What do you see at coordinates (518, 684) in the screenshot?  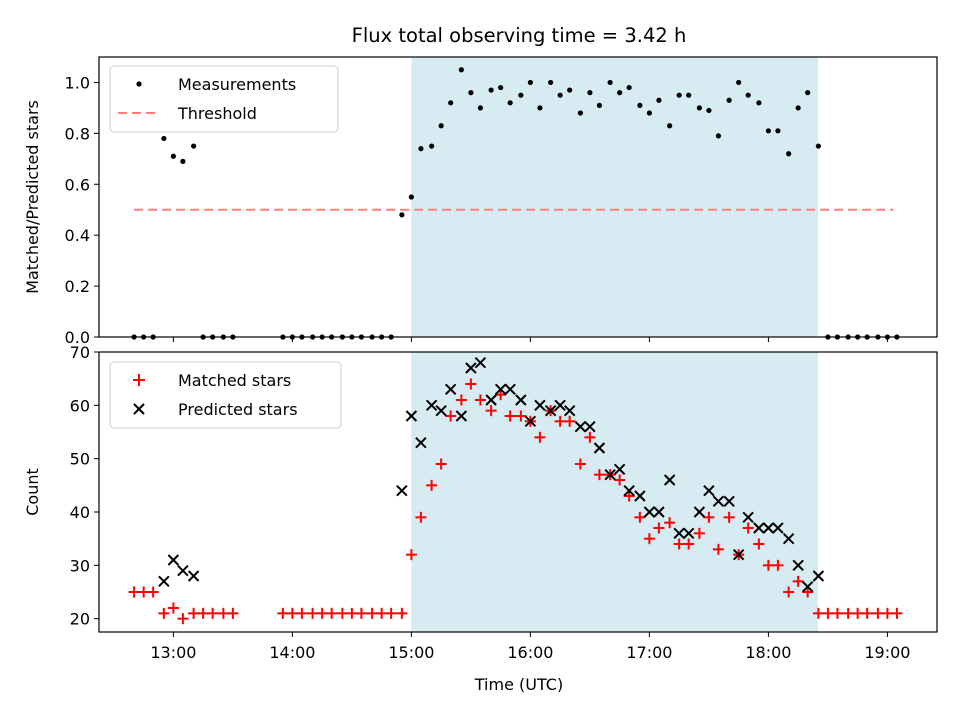 I see `x-axis-label: Time (UTC)` at bounding box center [518, 684].